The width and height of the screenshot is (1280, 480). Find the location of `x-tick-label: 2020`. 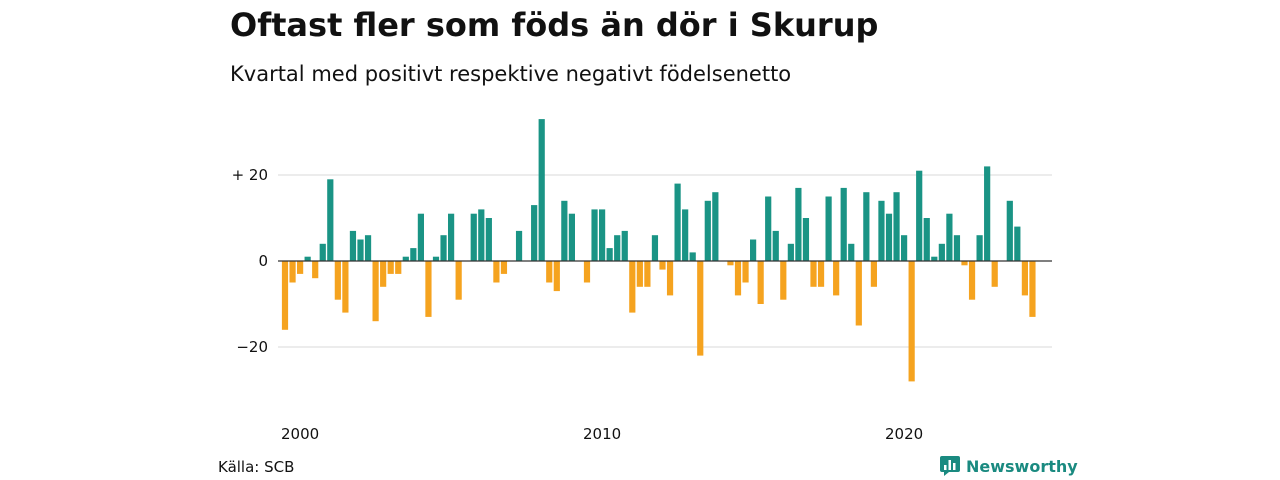

x-tick-label: 2020 is located at coordinates (904, 434).